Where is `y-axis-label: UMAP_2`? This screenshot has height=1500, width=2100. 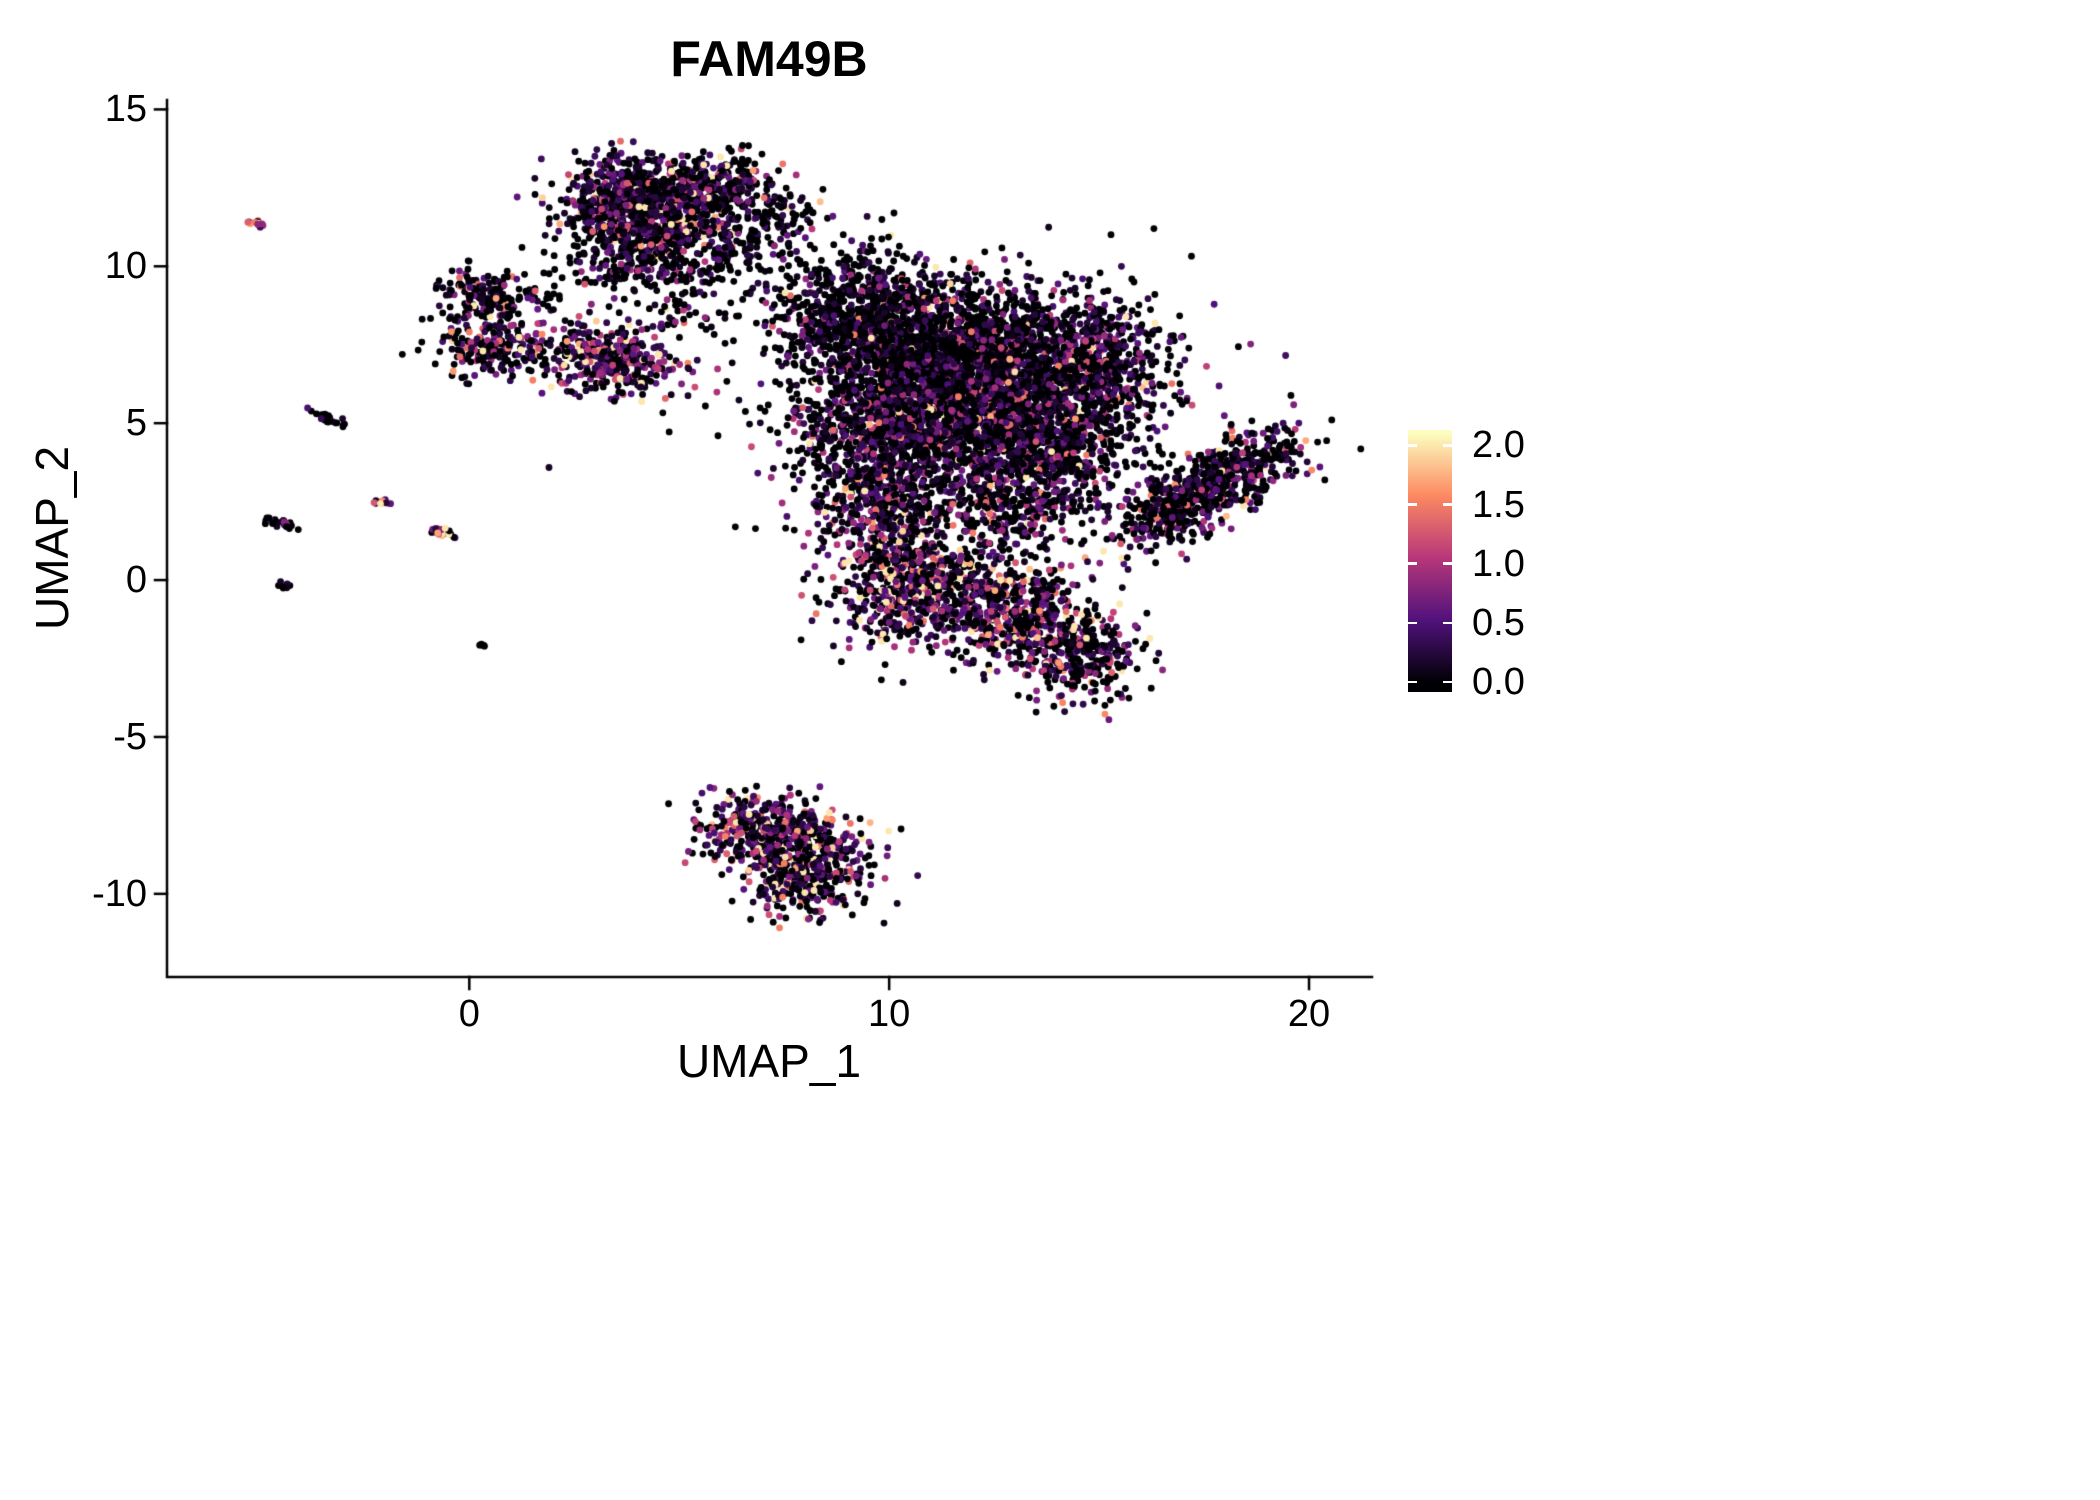
y-axis-label: UMAP_2 is located at coordinates (52, 538).